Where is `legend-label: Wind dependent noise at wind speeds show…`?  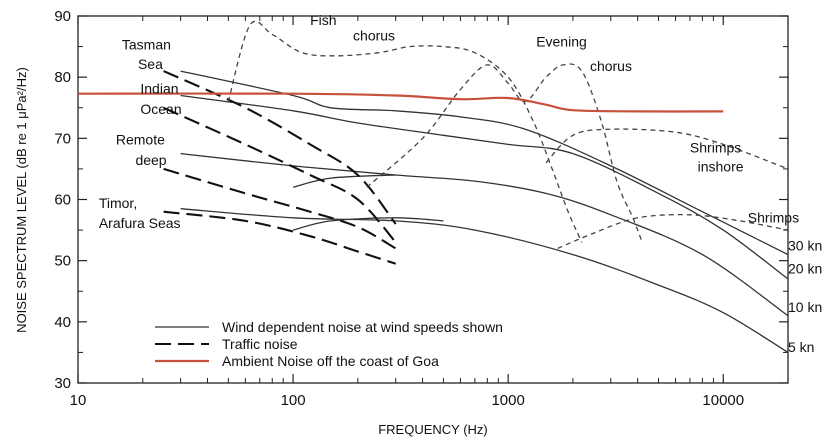
legend-label: Wind dependent noise at wind speeds show… is located at coordinates (362, 327).